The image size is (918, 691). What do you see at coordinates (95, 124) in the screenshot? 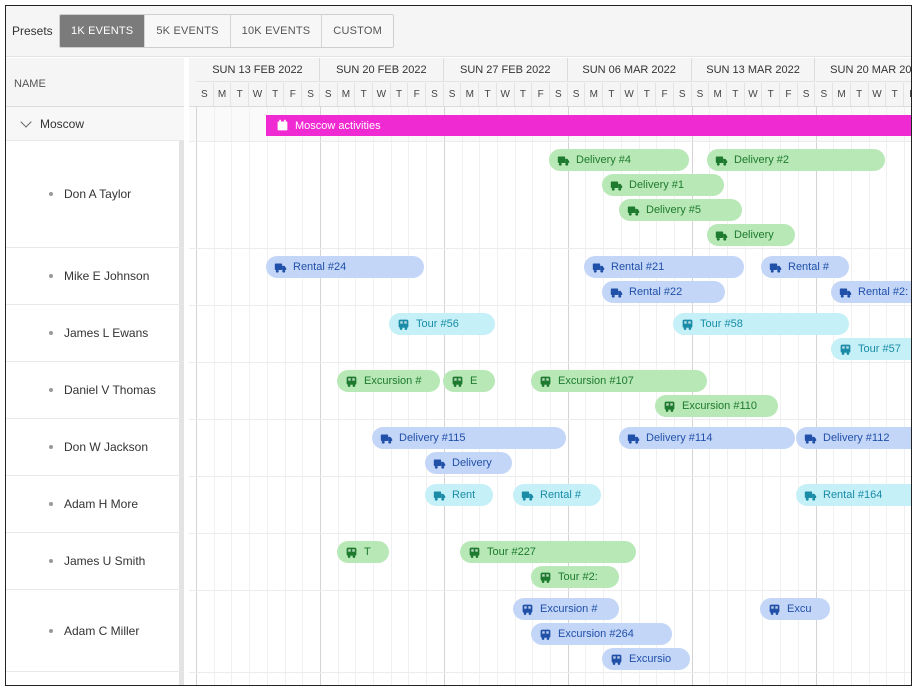
I see `group-row-moscow: Moscow` at bounding box center [95, 124].